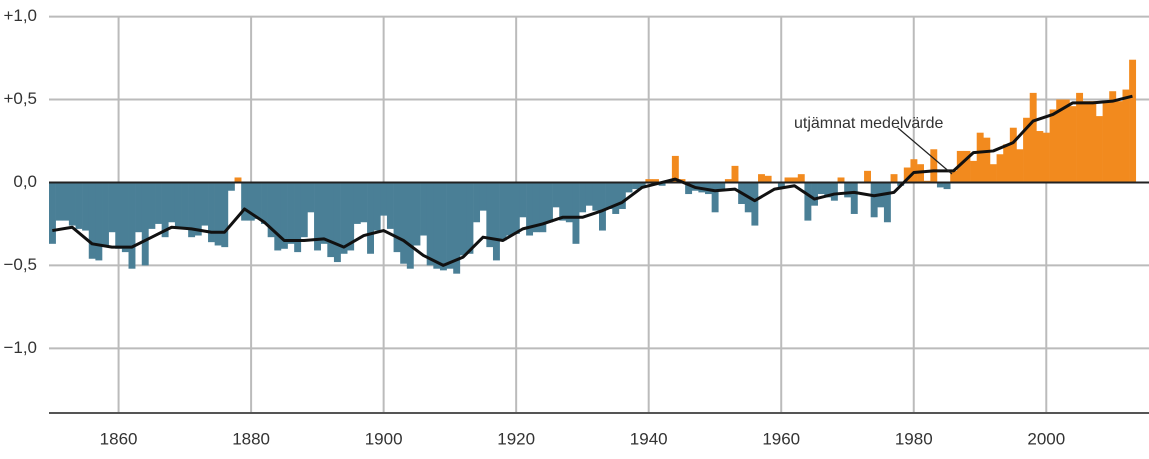 The height and width of the screenshot is (459, 1149). Describe the element at coordinates (251, 438) in the screenshot. I see `x-tick-label: 1880` at that location.